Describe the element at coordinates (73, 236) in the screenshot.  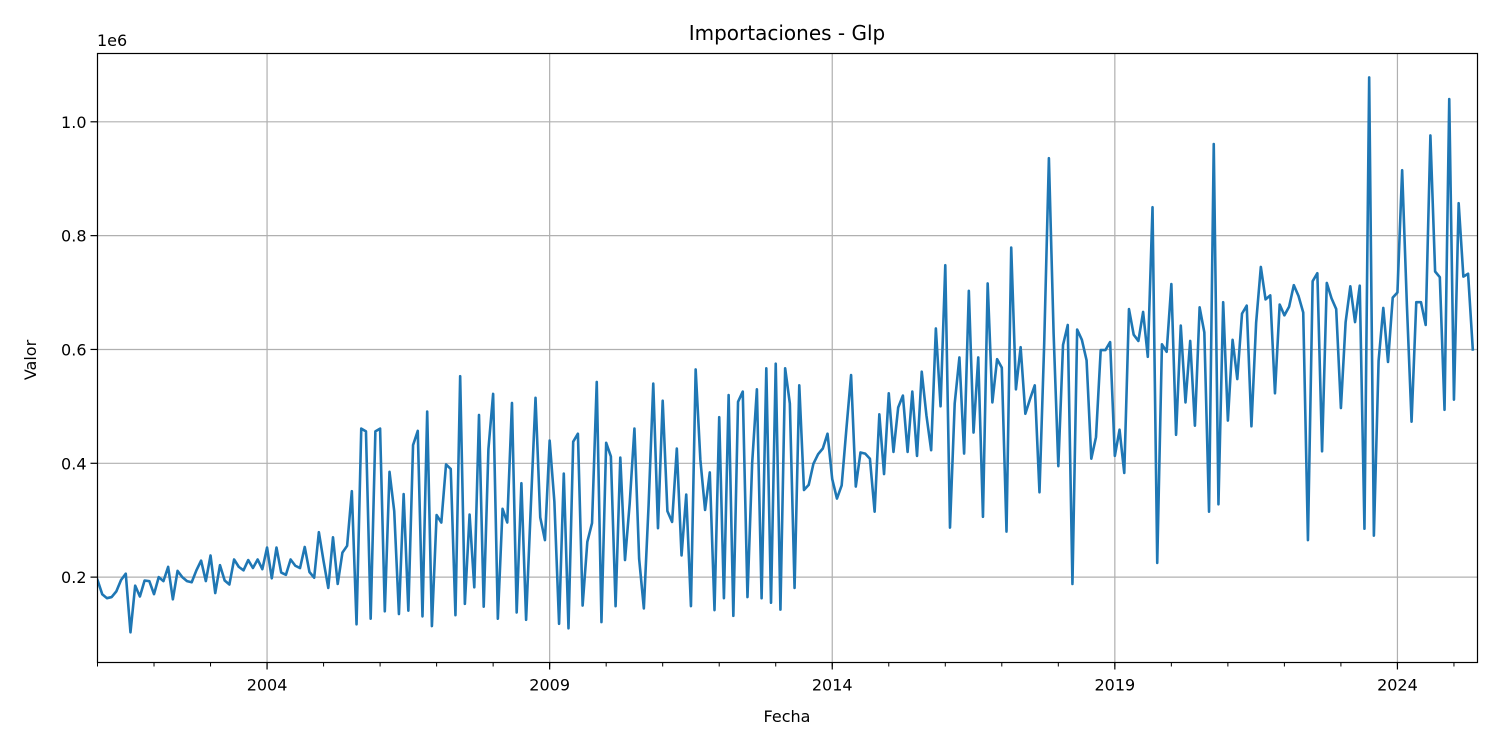
I see `y-tick-label: 0.8` at that location.